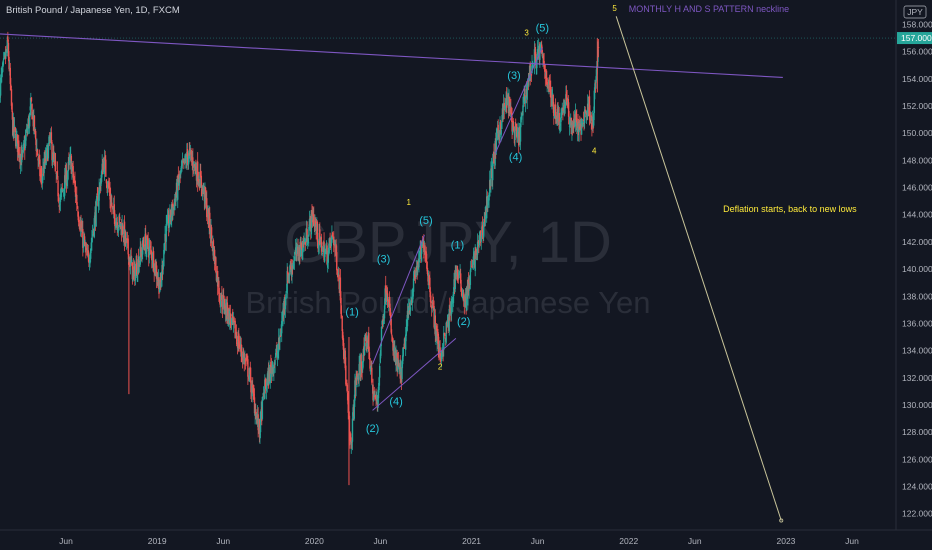  What do you see at coordinates (513, 76) in the screenshot?
I see `wave-label-7: (3)` at bounding box center [513, 76].